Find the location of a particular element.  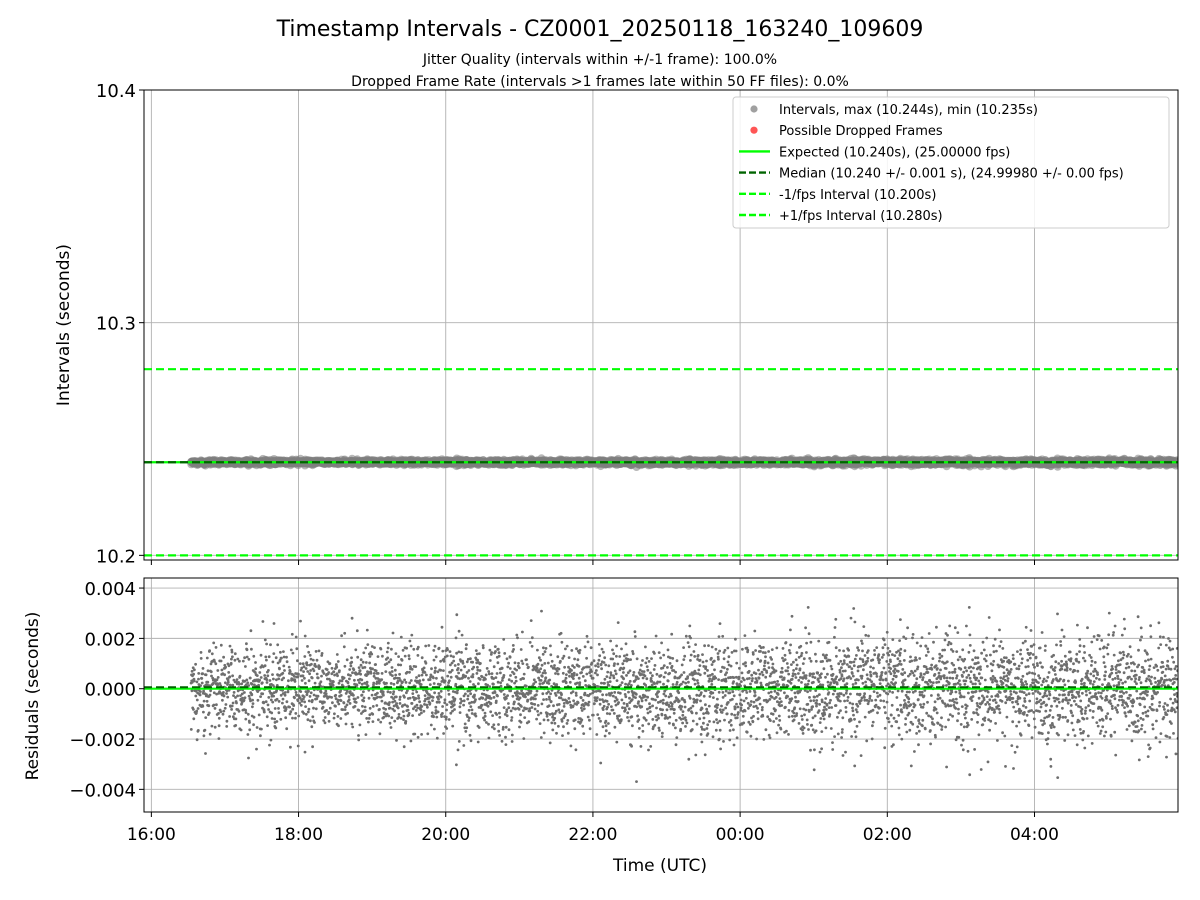

top-y-axis-label: Intervals (seconds) is located at coordinates (64, 325).